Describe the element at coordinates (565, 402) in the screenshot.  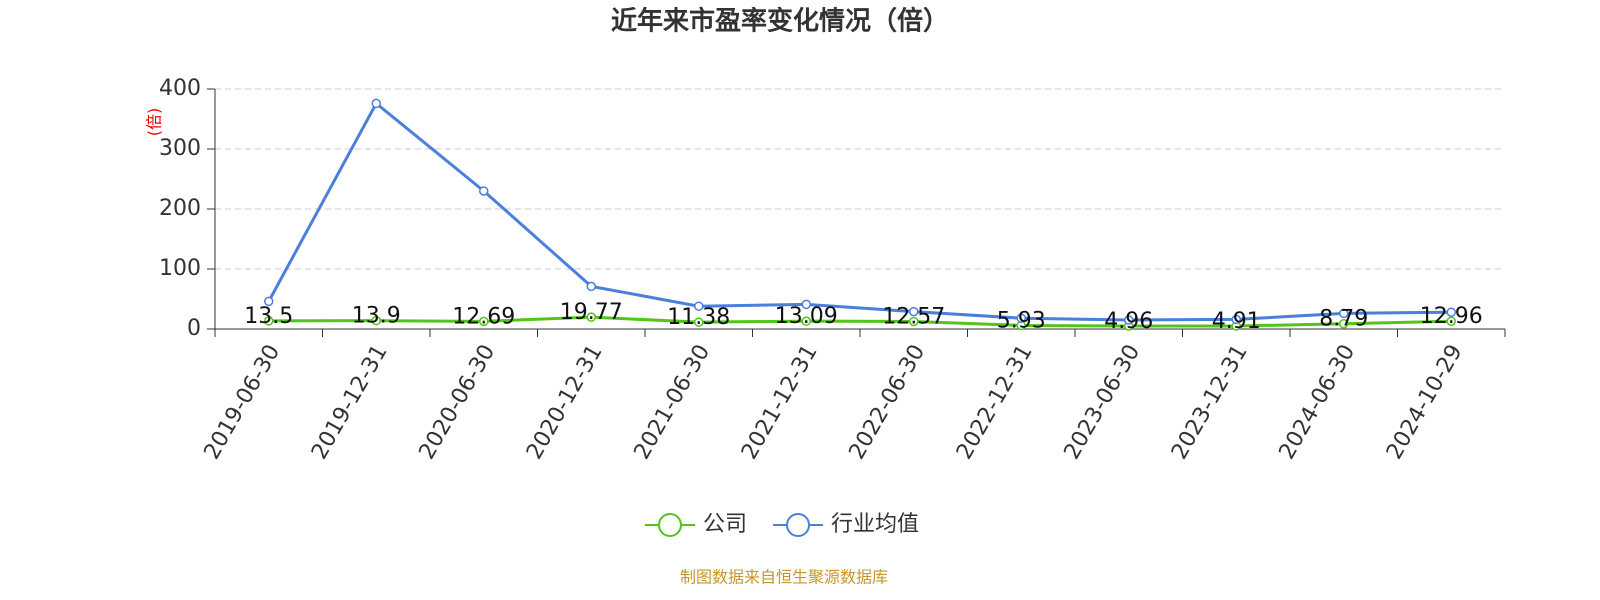
I see `x-tick-label: 2020-12-31` at that location.